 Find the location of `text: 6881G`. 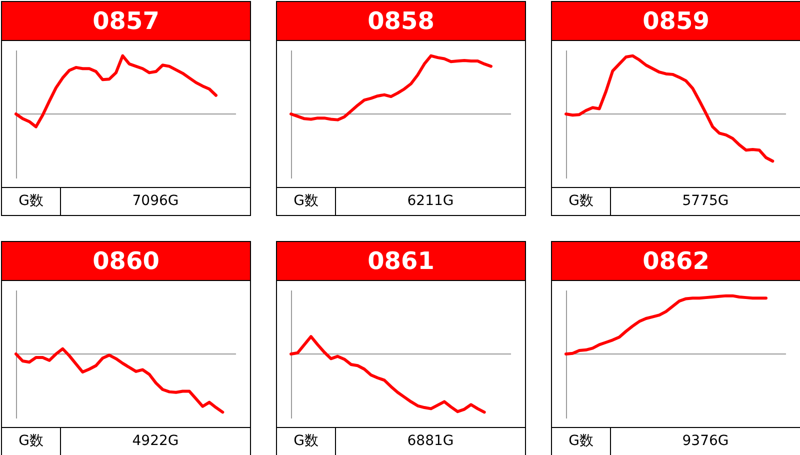

text: 6881G is located at coordinates (430, 441).